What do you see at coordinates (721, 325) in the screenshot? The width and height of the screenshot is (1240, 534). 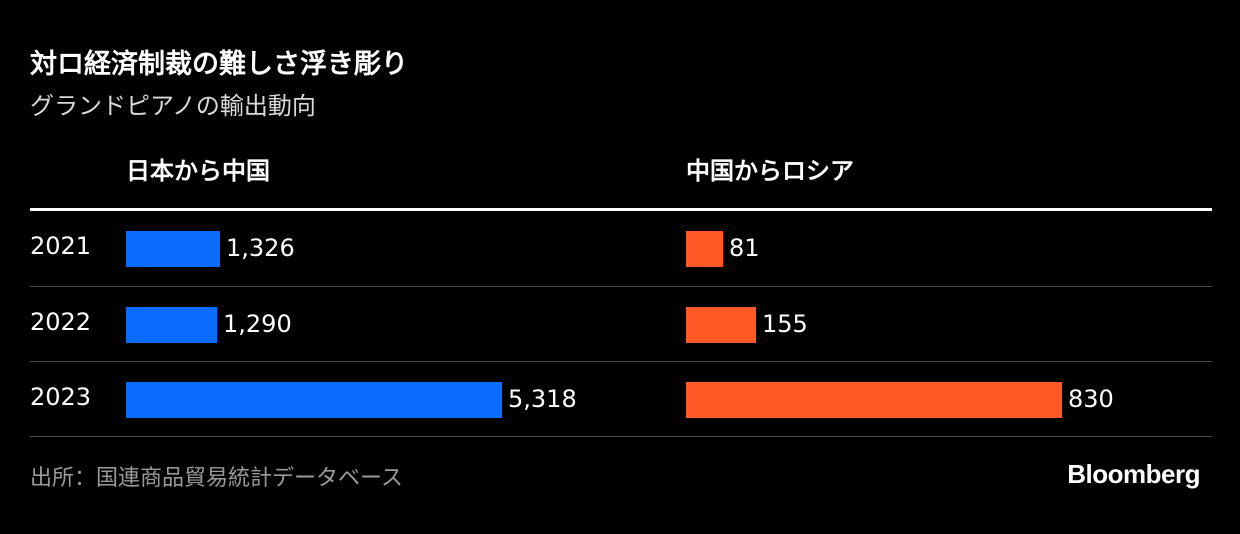 I see `bar-china-to-russia-2022` at bounding box center [721, 325].